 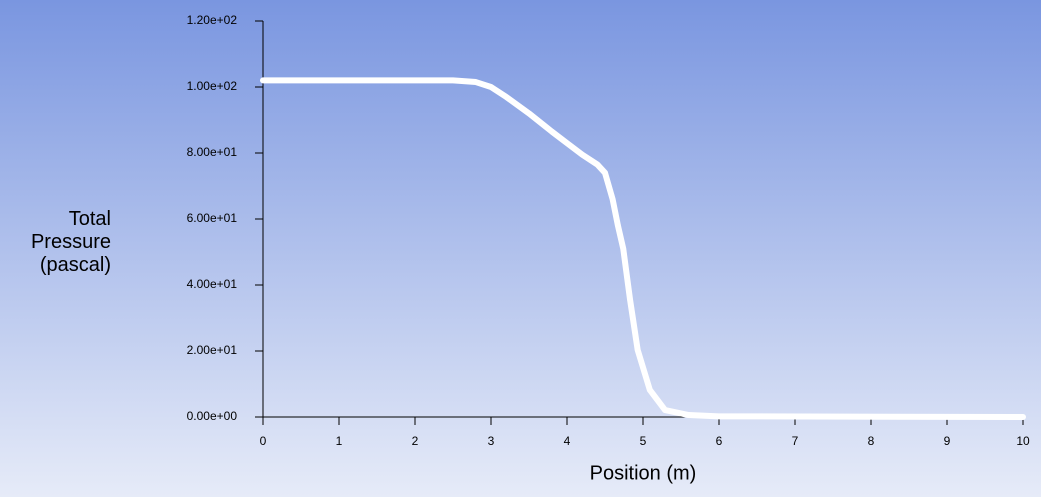 What do you see at coordinates (795, 441) in the screenshot?
I see `x-tick-label: 7` at bounding box center [795, 441].